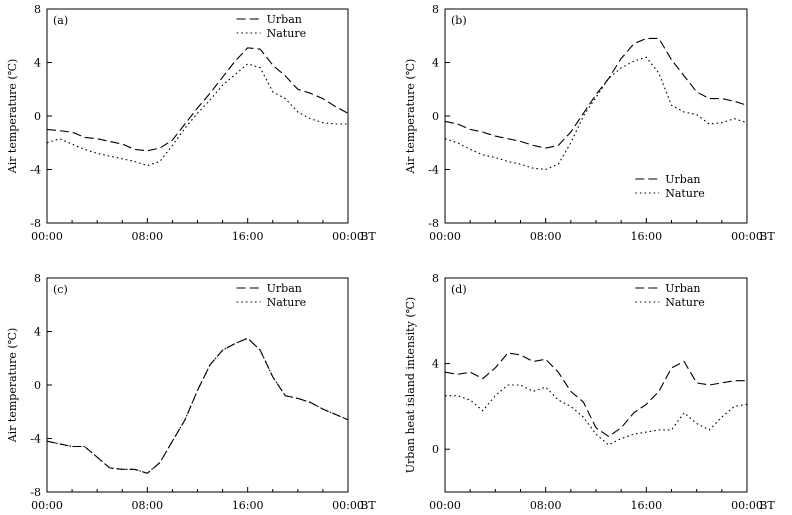 This screenshot has width=792, height=515. Describe the element at coordinates (459, 20) in the screenshot. I see `panel-label: (b)` at that location.